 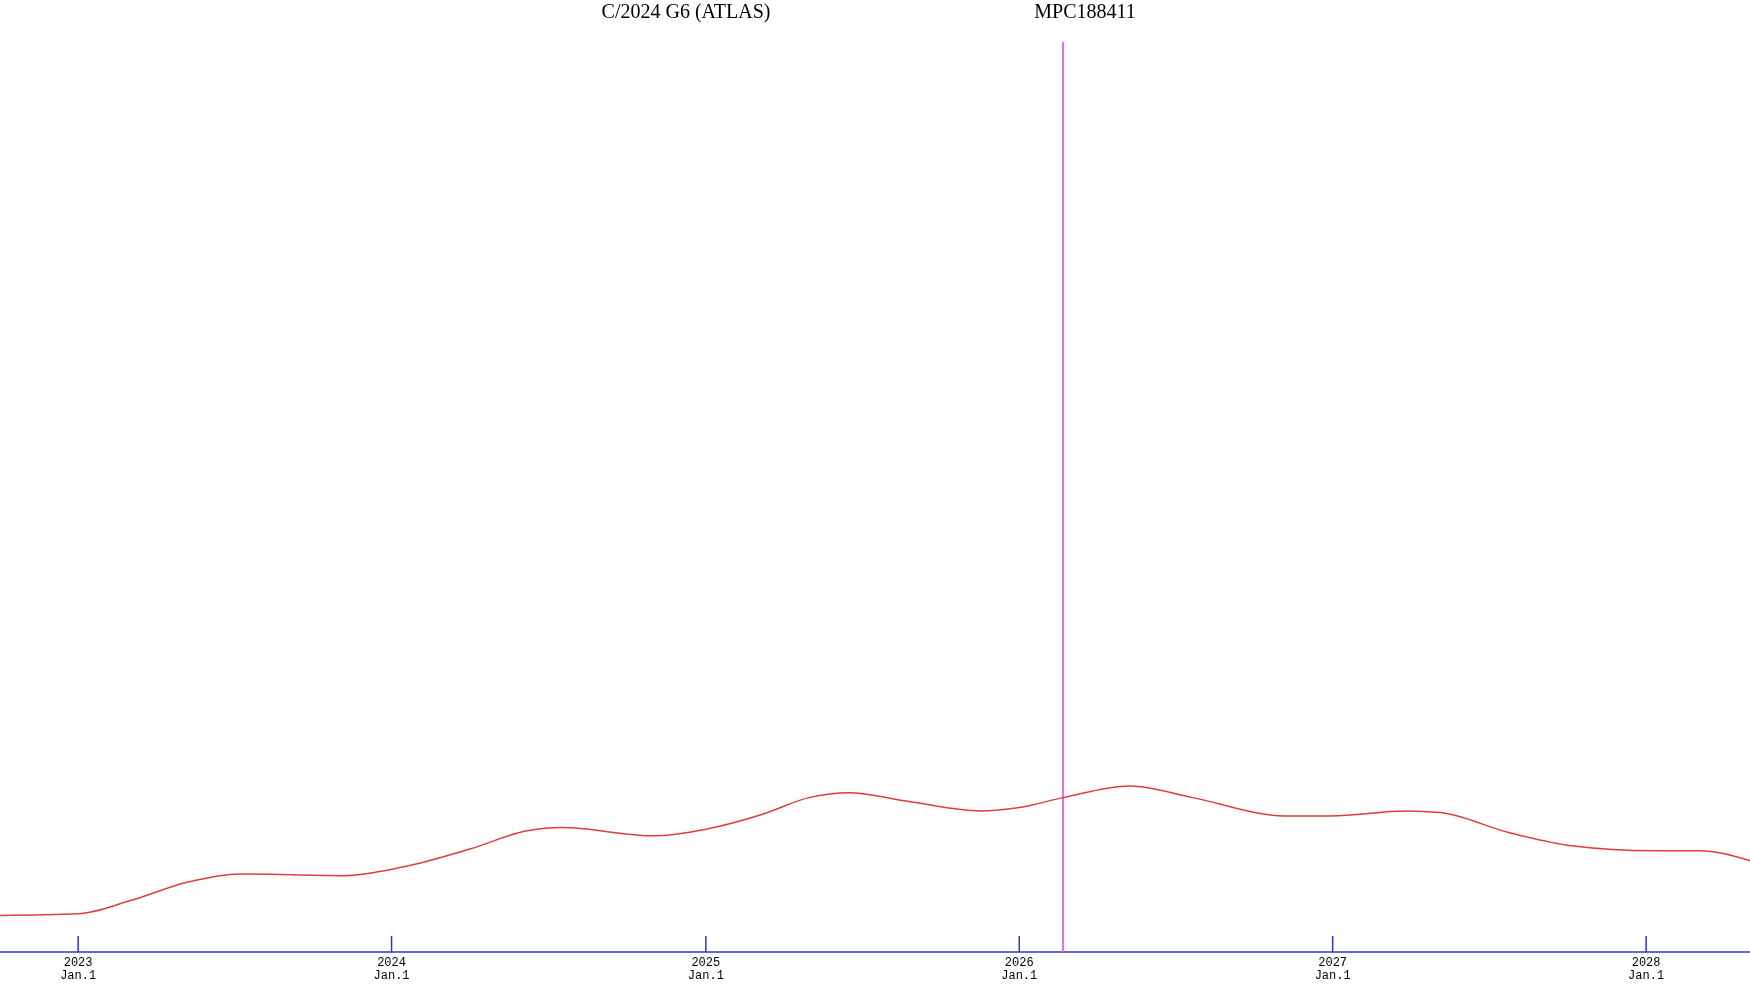 I want to click on x-tick-label: 2025 Jan.1, so click(x=705, y=969).